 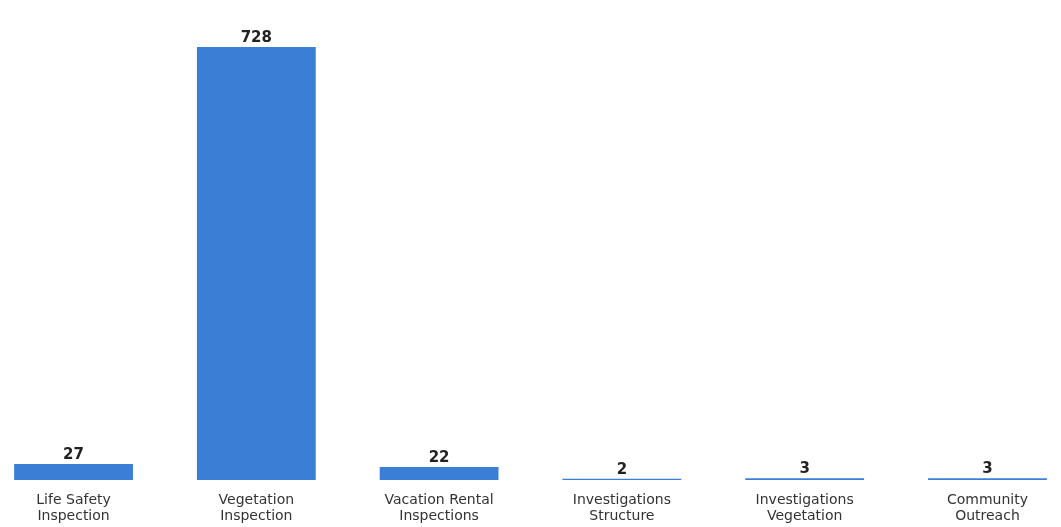 I want to click on data-label: 27, so click(x=73, y=453).